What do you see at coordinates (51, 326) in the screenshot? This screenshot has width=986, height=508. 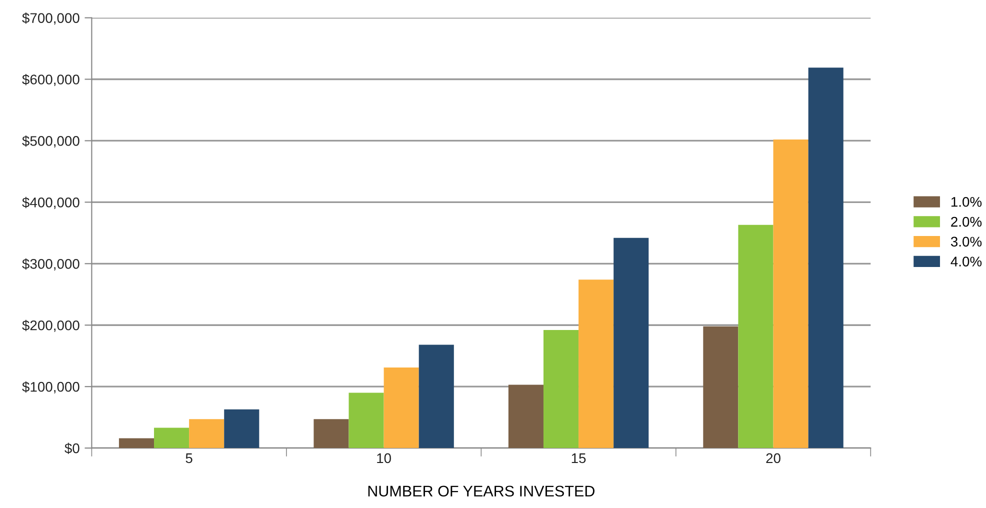 I see `y-tick-label: $200,000` at bounding box center [51, 326].